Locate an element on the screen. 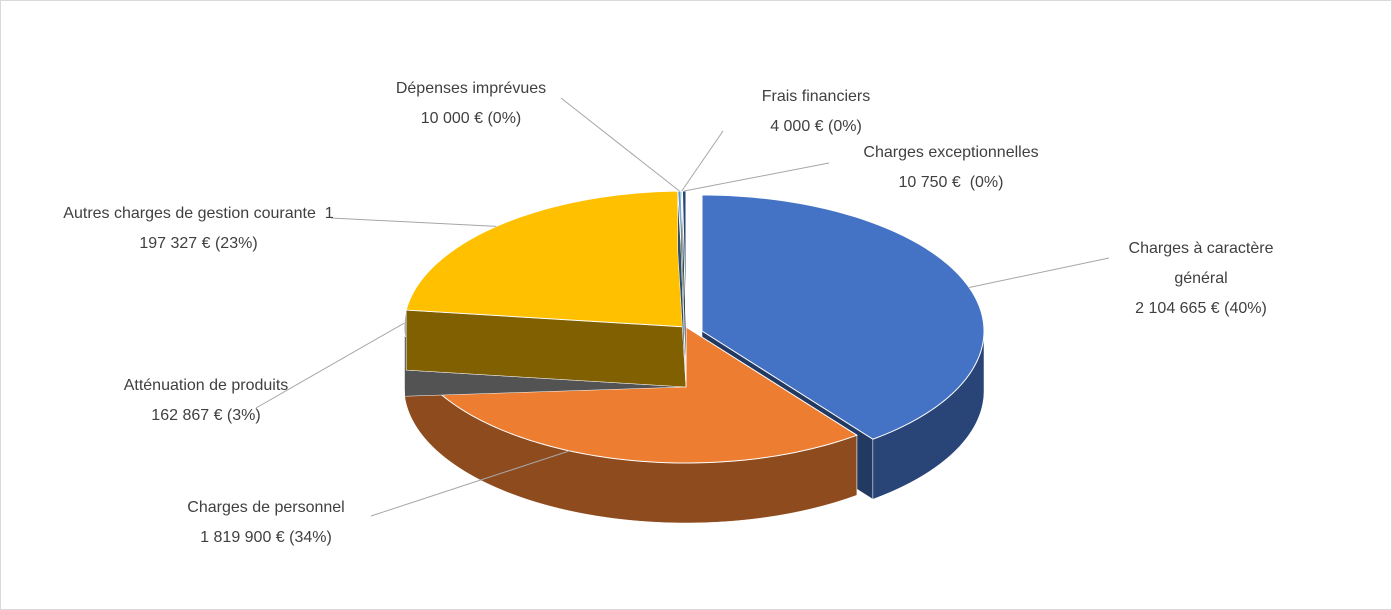  value-label: 4 000 € (0%) is located at coordinates (816, 126).